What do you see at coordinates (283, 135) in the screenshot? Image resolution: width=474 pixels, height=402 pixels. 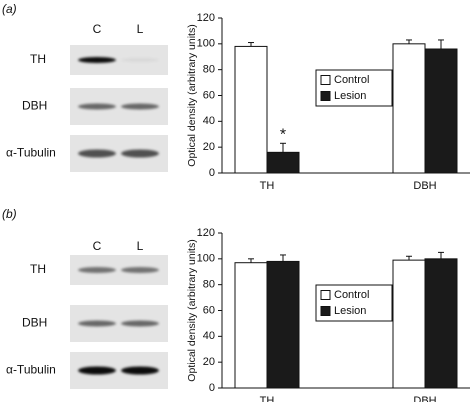 I see `significance-marker: *` at bounding box center [283, 135].